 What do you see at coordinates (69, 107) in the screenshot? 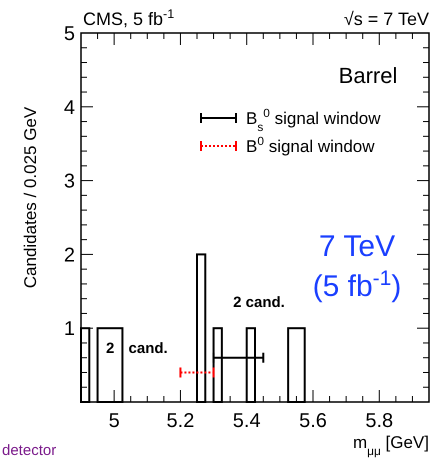
I see `y-tick-label: 4` at bounding box center [69, 107].